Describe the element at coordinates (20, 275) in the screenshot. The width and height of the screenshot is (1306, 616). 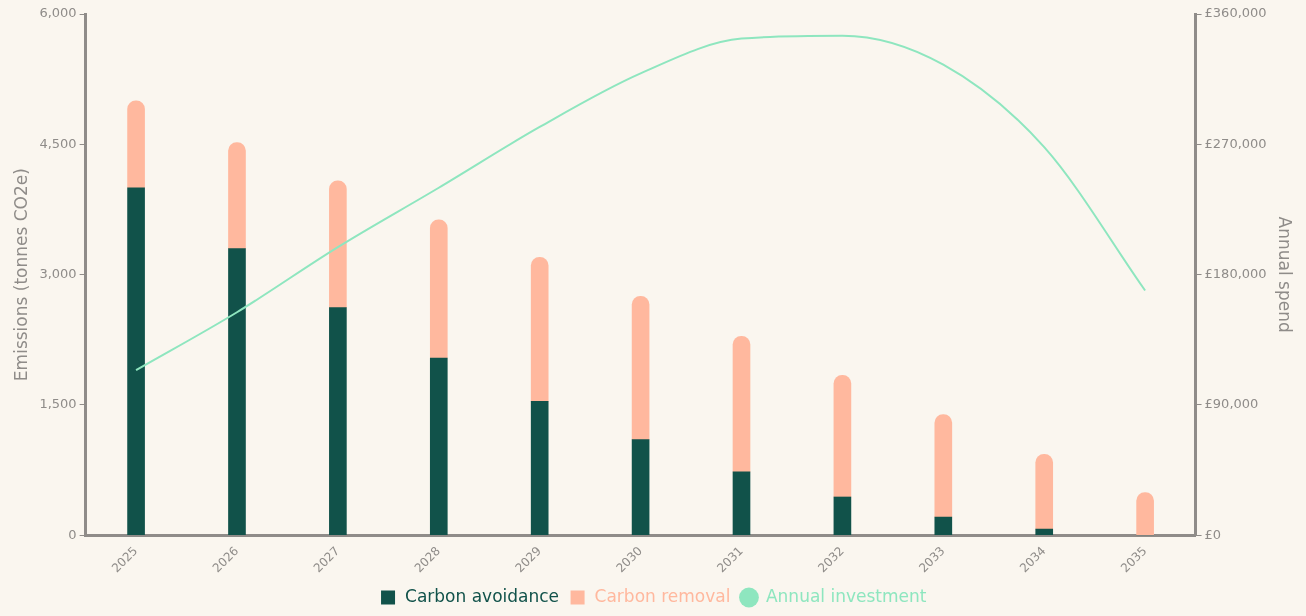
I see `y-axis-title: Emissions (tonnes CO2e)` at that location.